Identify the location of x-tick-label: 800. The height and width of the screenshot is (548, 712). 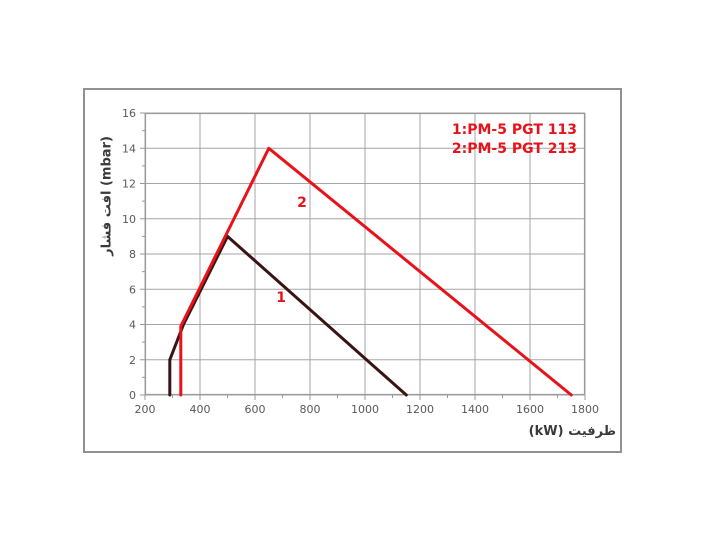
(310, 409).